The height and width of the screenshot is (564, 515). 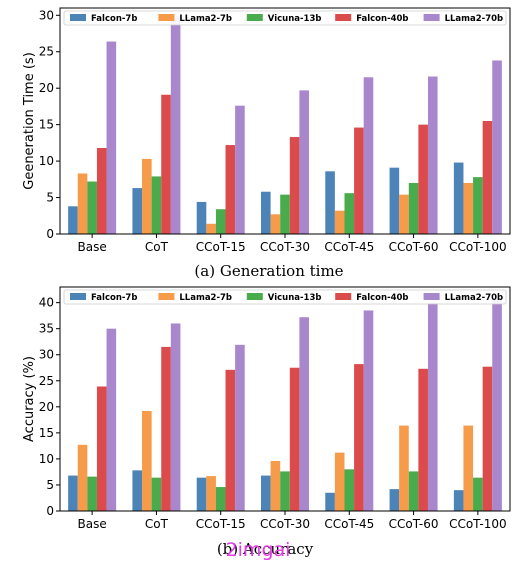 I want to click on legend-swatch-falcon-7b, so click(x=78, y=17).